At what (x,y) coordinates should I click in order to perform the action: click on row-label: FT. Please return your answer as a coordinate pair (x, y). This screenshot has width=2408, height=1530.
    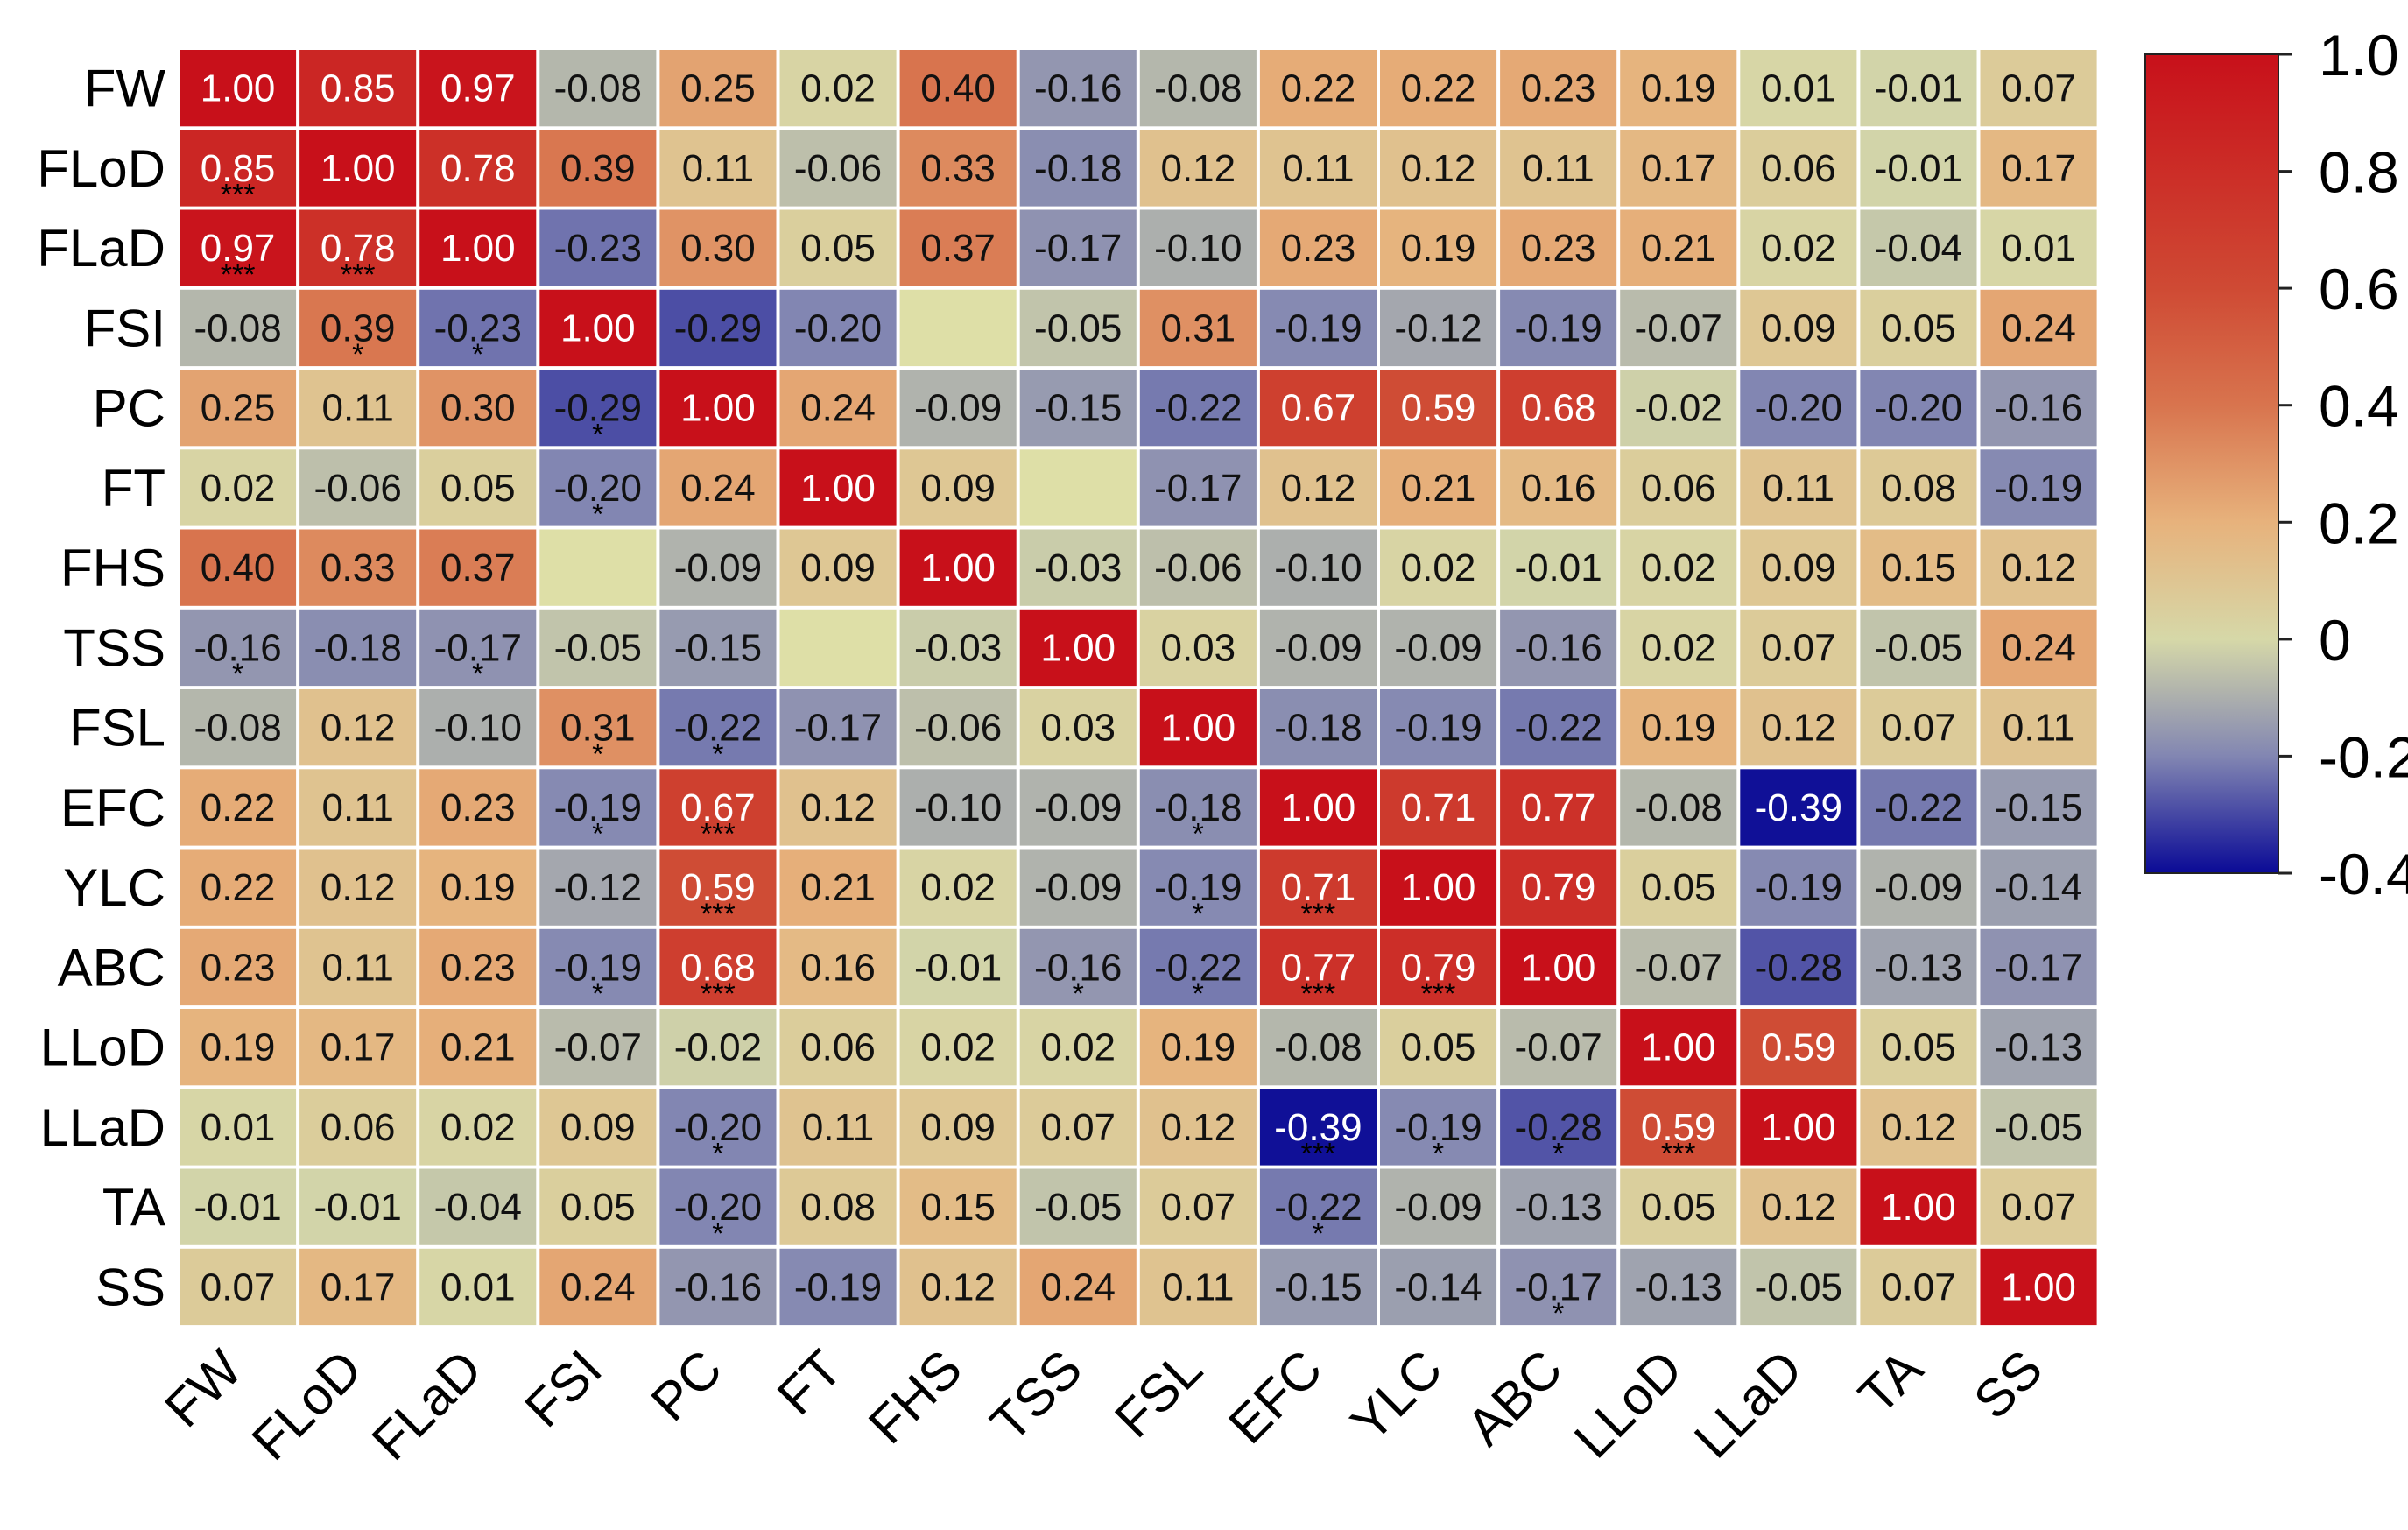
    Looking at the image, I should click on (133, 488).